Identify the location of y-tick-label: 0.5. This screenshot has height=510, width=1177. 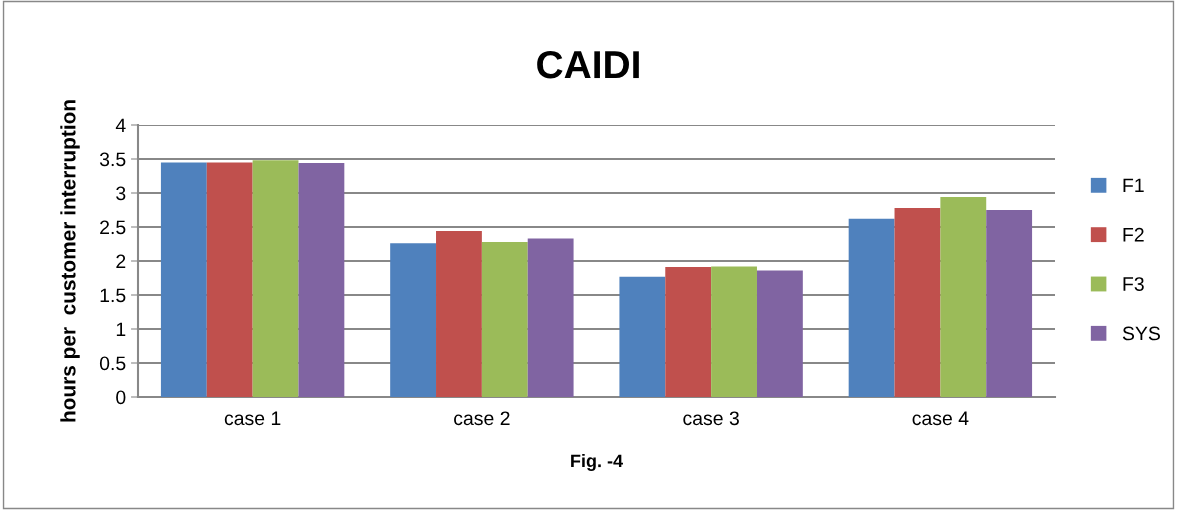
(112, 363).